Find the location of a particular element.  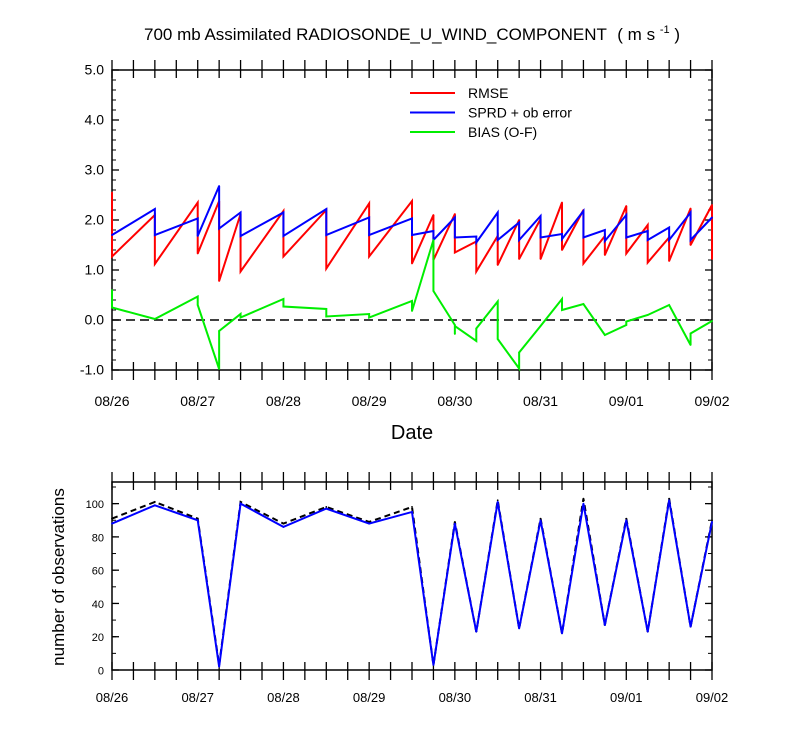

y-tick-label: 3.0 is located at coordinates (95, 170).